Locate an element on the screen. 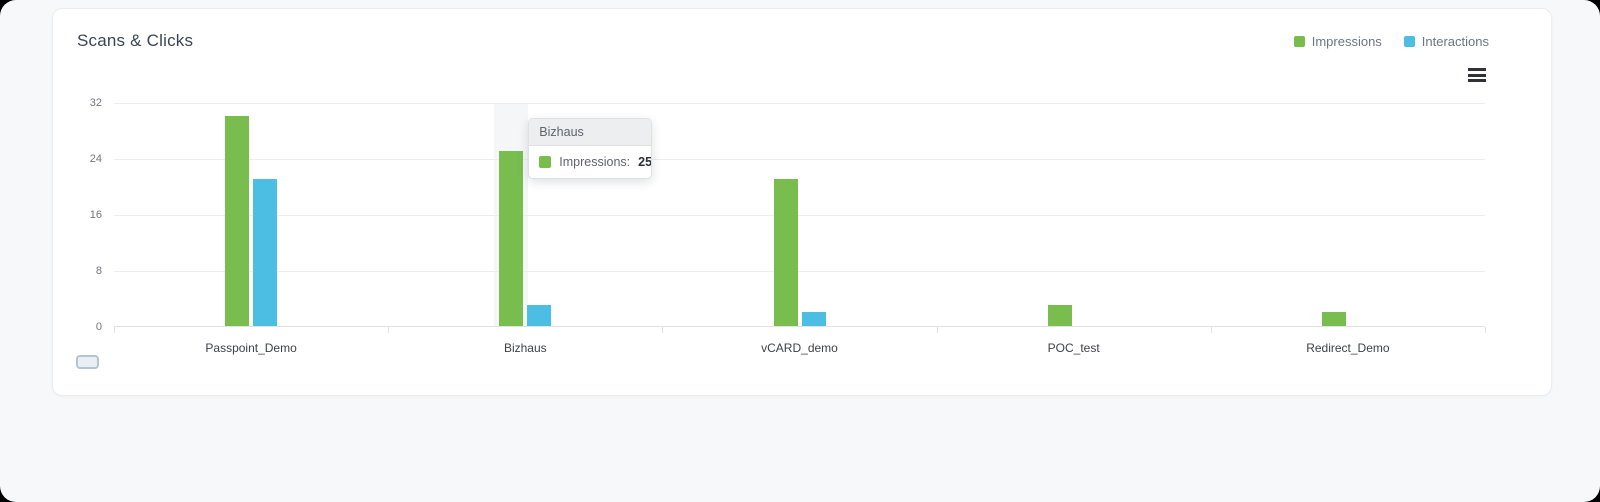  bar-impressions-vCARD_demo is located at coordinates (785, 252).